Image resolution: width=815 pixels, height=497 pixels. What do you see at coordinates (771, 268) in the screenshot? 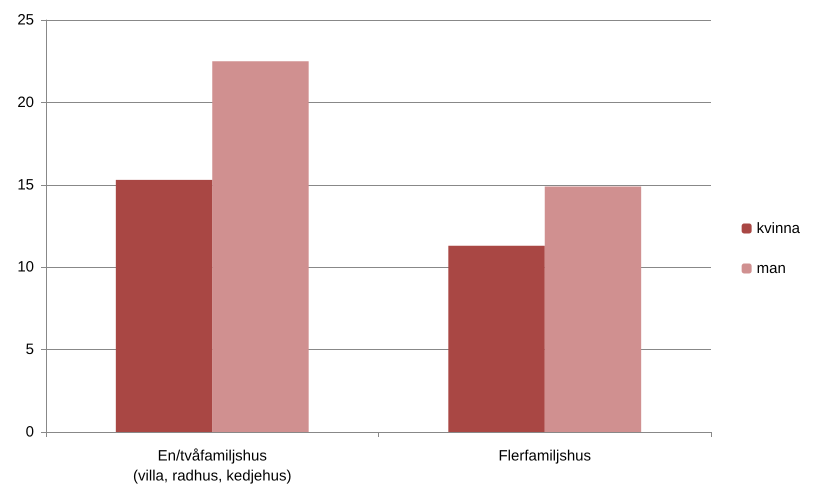
I see `legend-label: man` at bounding box center [771, 268].